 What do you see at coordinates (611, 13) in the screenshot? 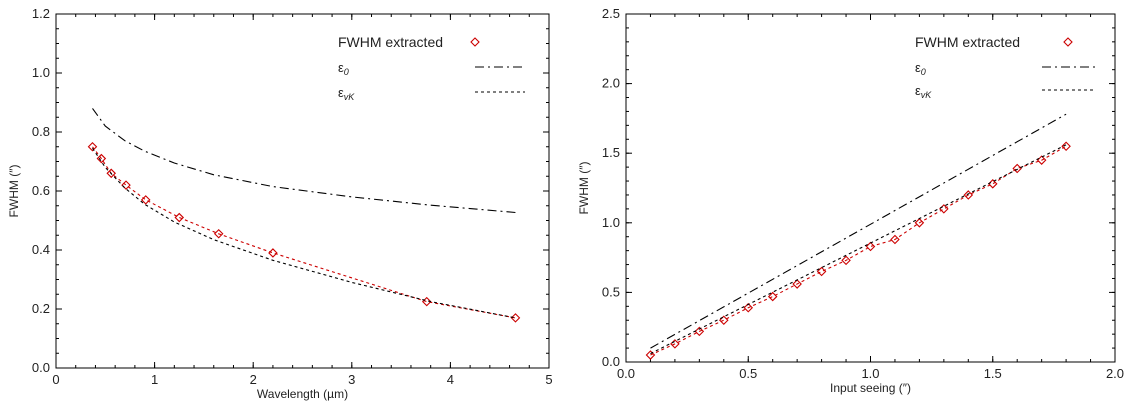
I see `y-tick-label: 2.5` at bounding box center [611, 13].